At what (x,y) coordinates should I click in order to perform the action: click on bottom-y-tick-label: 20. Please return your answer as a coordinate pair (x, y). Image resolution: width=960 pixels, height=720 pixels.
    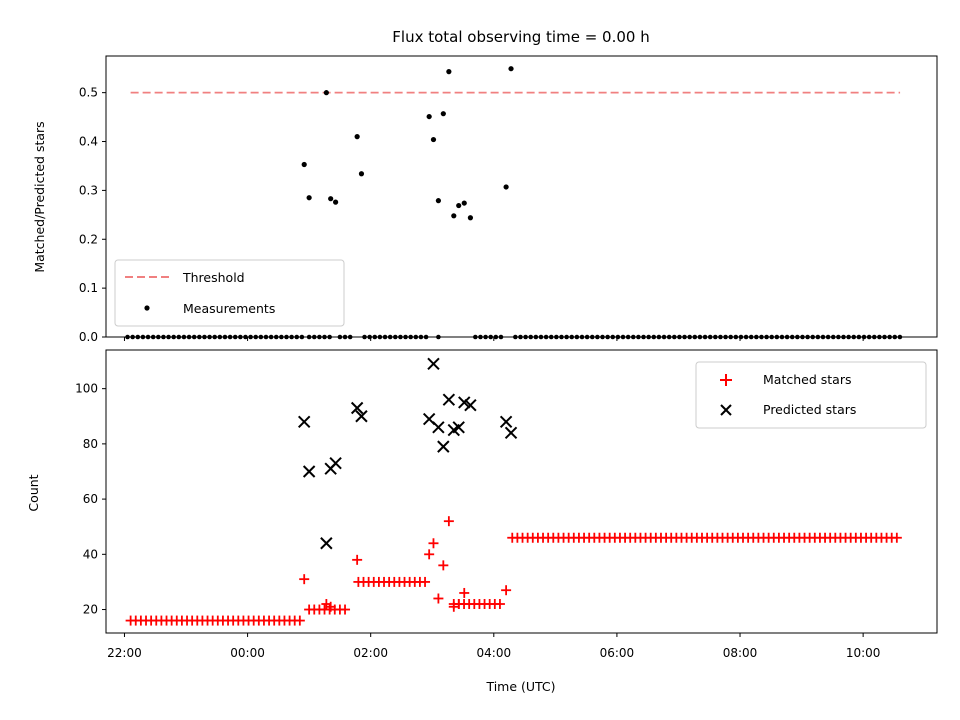
    Looking at the image, I should click on (90, 610).